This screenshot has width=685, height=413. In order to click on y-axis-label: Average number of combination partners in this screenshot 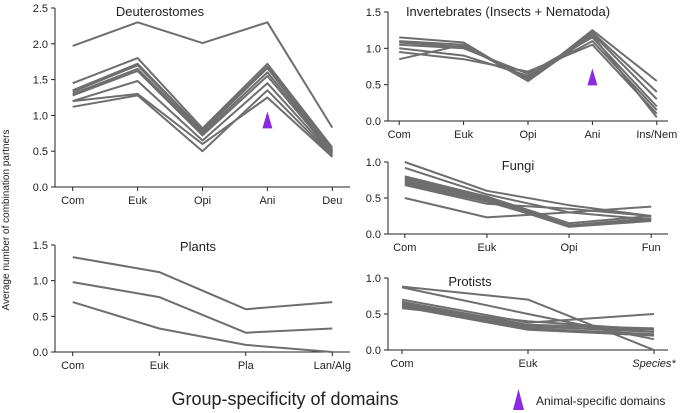, I will do `click(6, 219)`.